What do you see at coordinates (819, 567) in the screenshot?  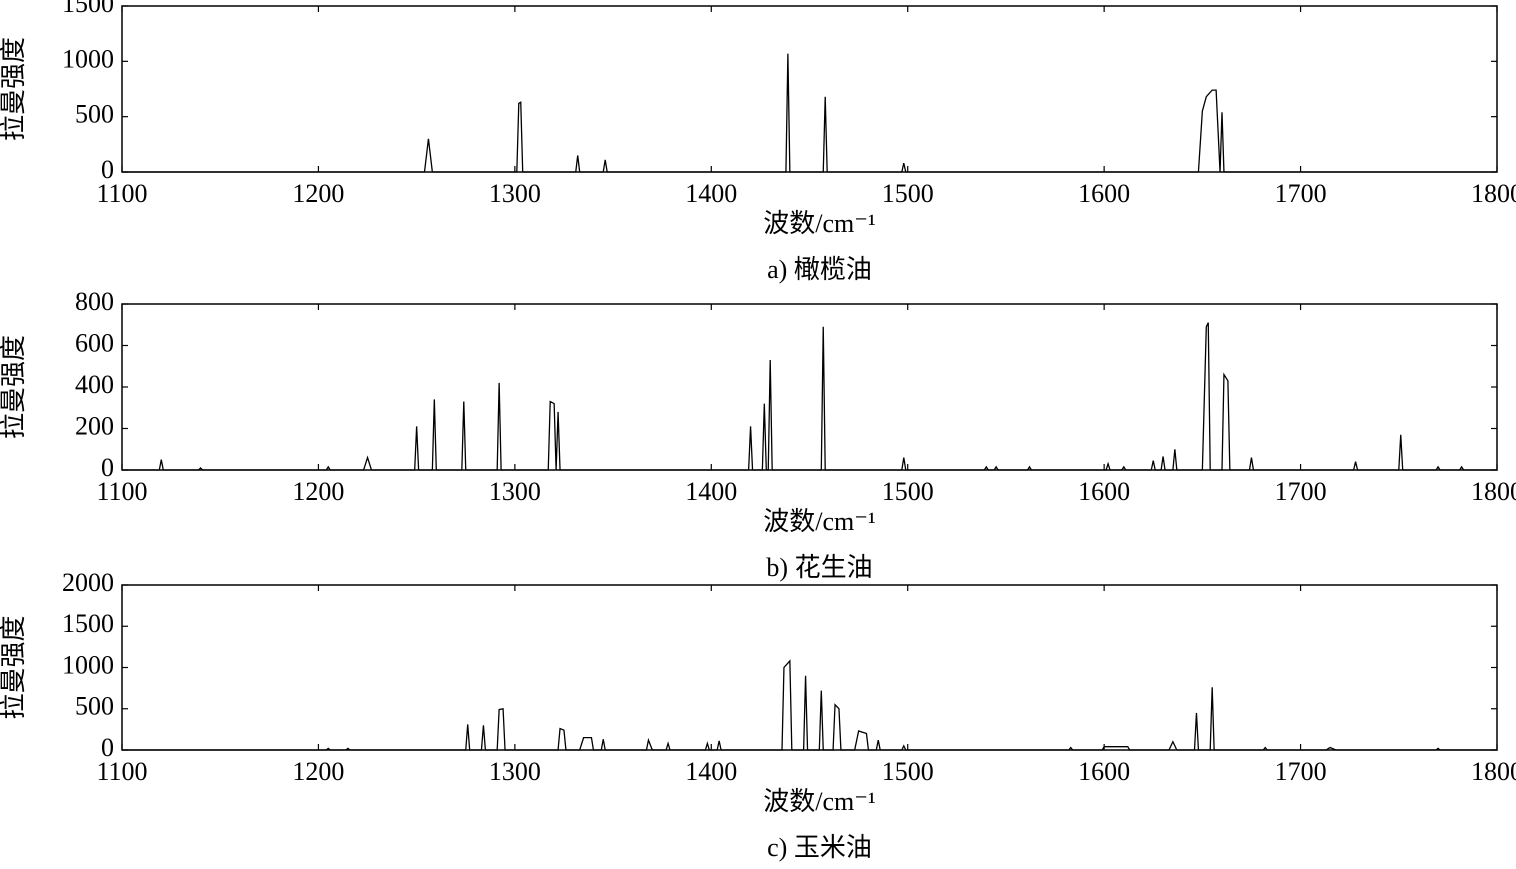 I see `chart-caption: b) 花生油` at bounding box center [819, 567].